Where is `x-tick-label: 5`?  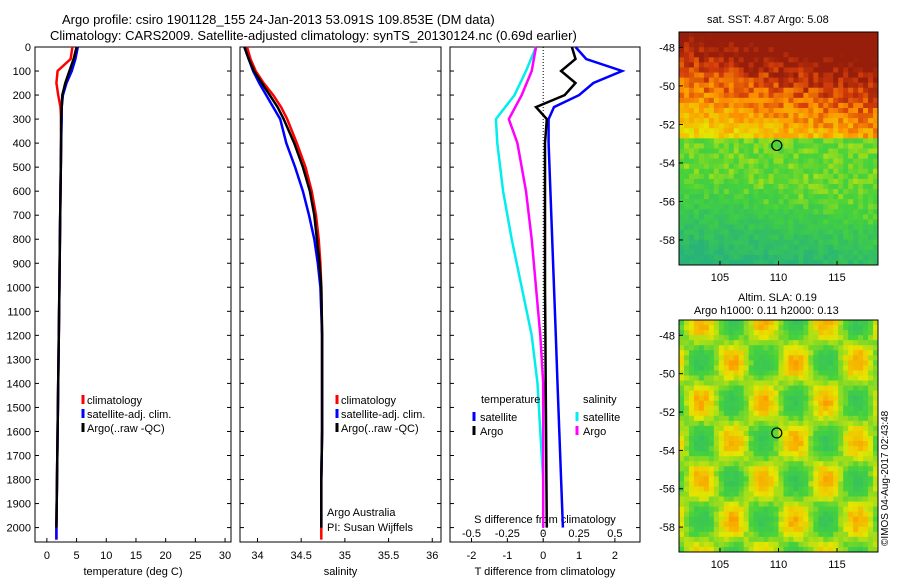 x-tick-label: 5 is located at coordinates (77, 556).